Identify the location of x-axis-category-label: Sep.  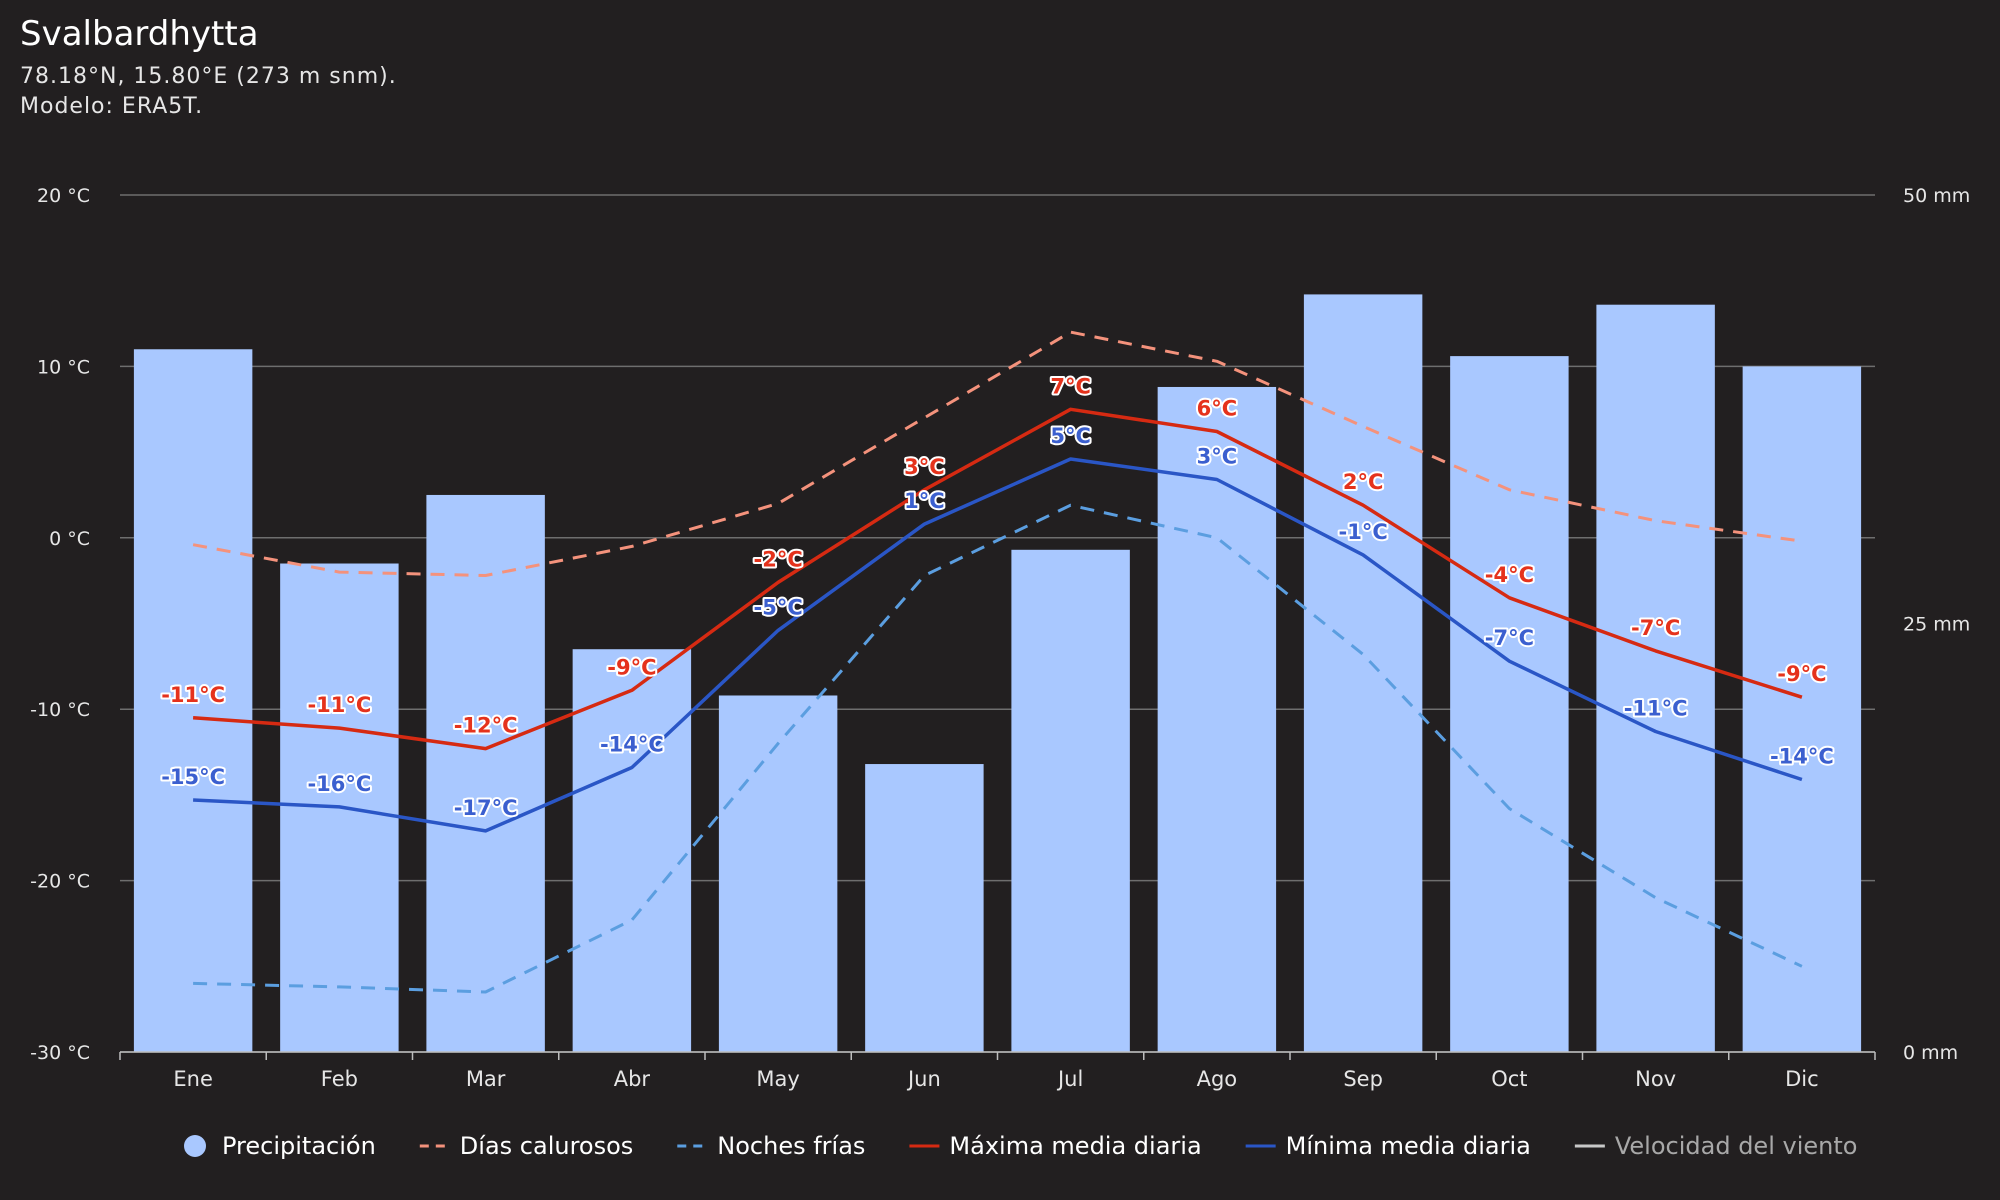
(1363, 1079).